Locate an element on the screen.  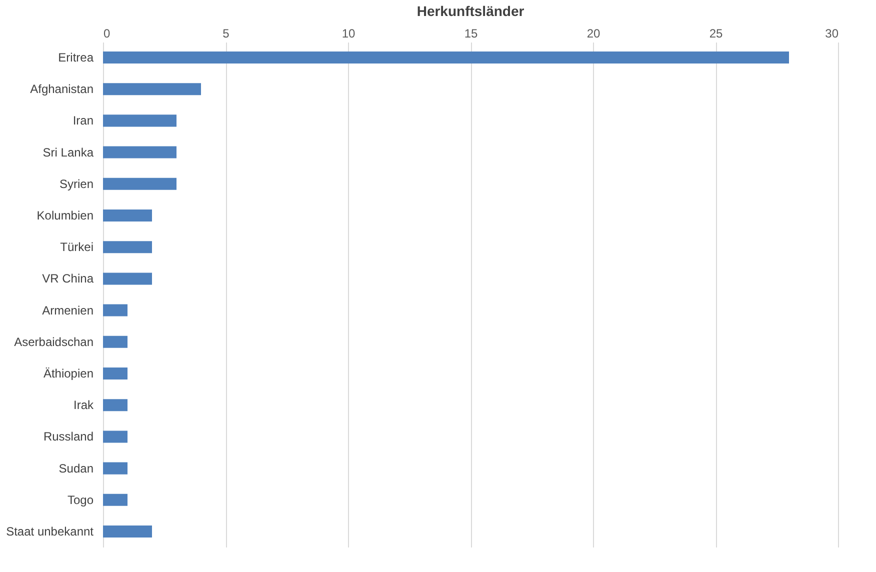
y-tick-label: Sri Lanka is located at coordinates (68, 152).